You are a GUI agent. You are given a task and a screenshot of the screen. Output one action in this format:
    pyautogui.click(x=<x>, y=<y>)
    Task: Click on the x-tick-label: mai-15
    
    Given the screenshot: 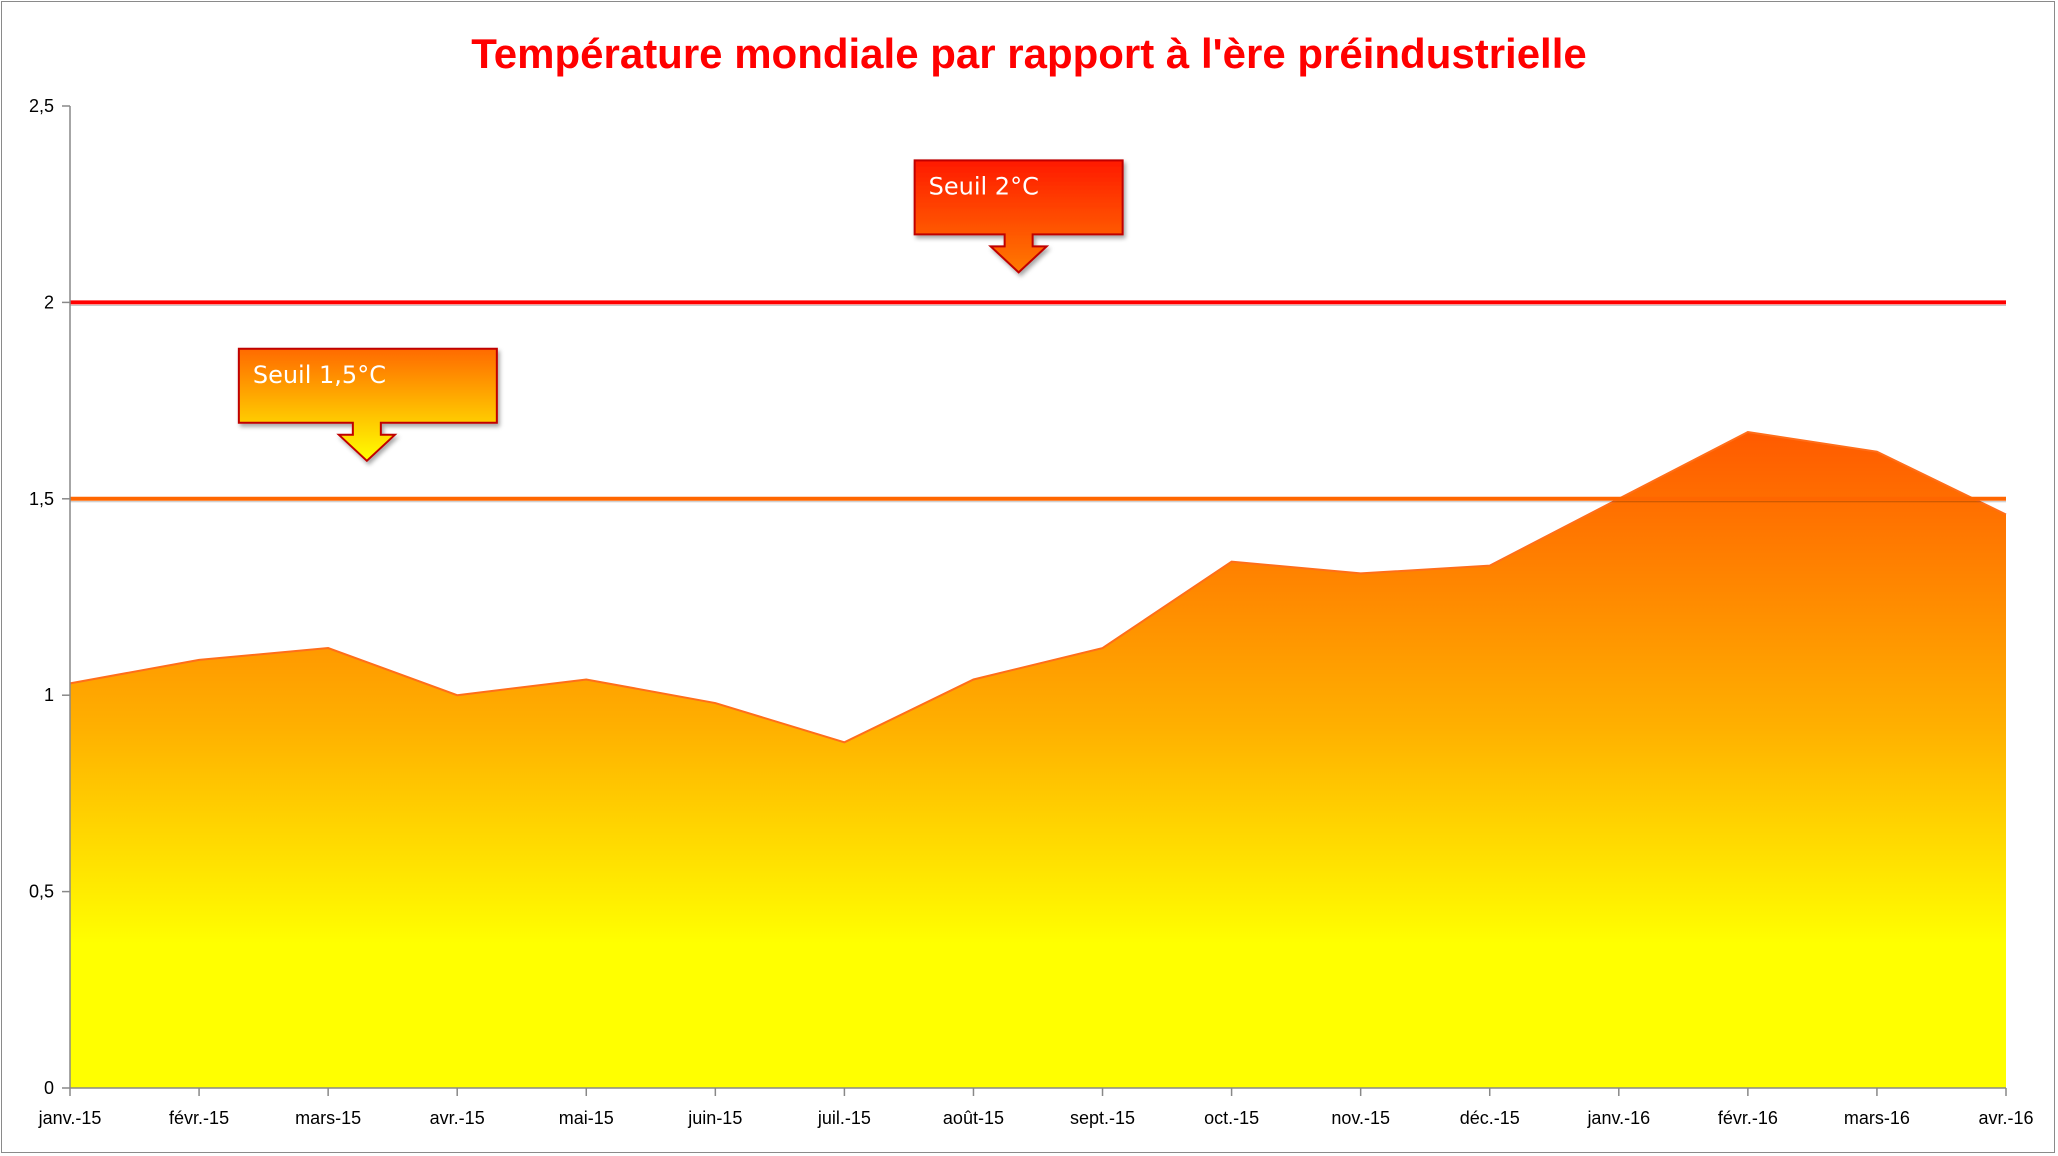 What is the action you would take?
    pyautogui.click(x=586, y=1118)
    